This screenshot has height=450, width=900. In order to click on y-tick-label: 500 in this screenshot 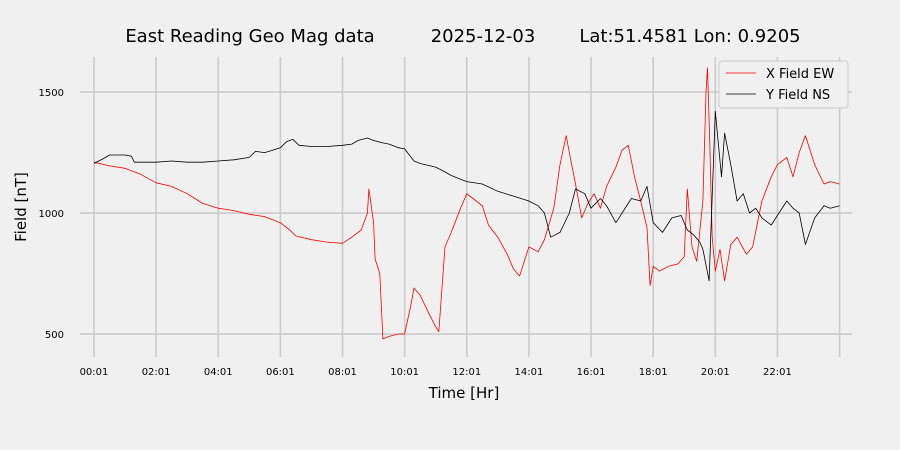, I will do `click(54, 335)`.